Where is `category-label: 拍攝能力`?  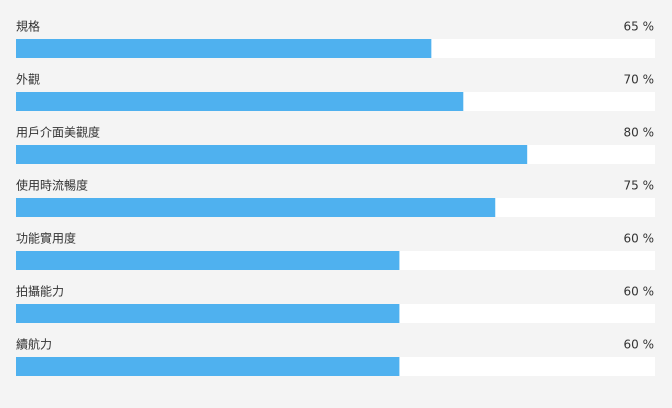
category-label: 拍攝能力 is located at coordinates (40, 291).